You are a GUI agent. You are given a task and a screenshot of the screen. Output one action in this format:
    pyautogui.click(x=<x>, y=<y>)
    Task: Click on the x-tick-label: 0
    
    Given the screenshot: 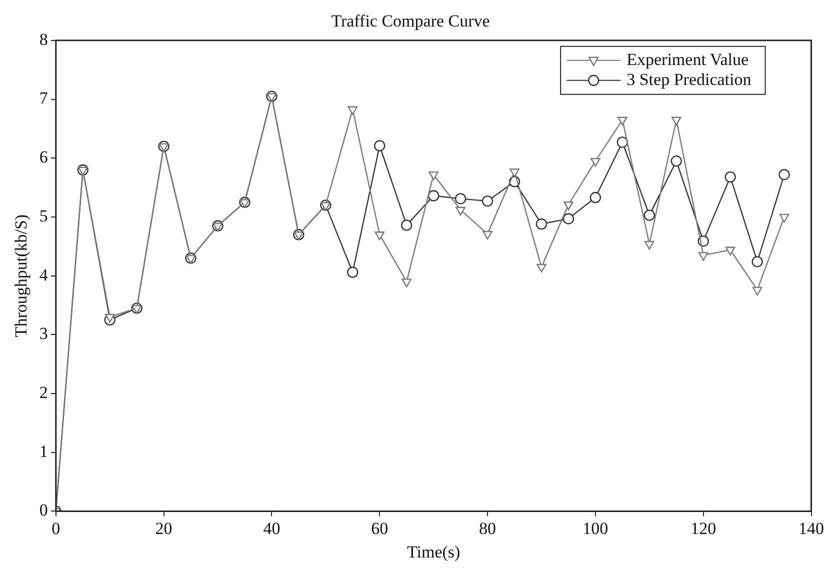 What is the action you would take?
    pyautogui.click(x=56, y=528)
    